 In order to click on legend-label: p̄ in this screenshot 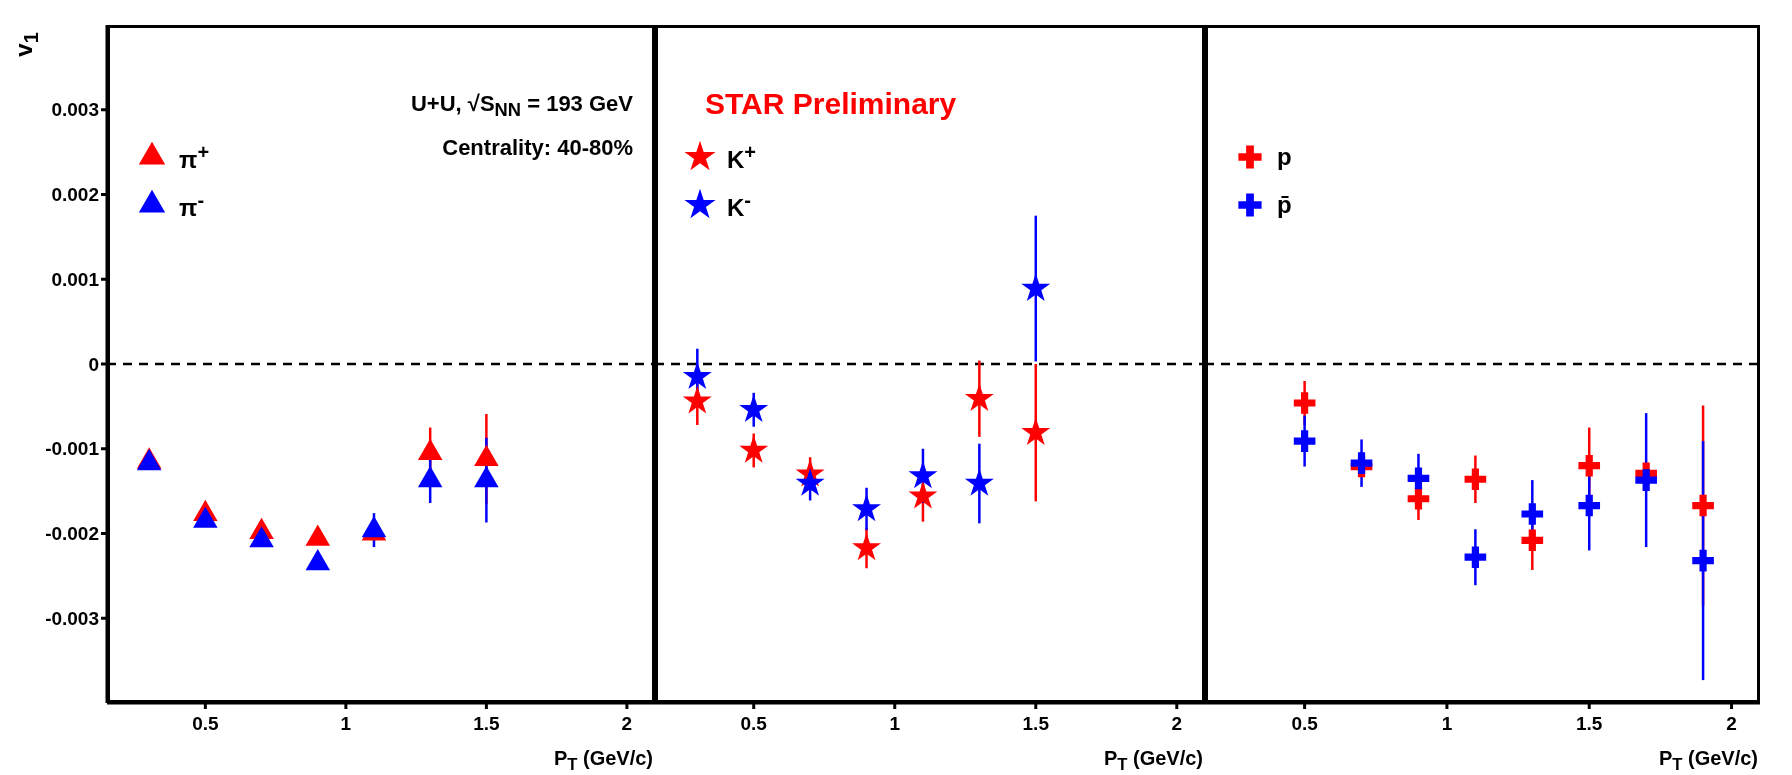, I will do `click(1284, 205)`.